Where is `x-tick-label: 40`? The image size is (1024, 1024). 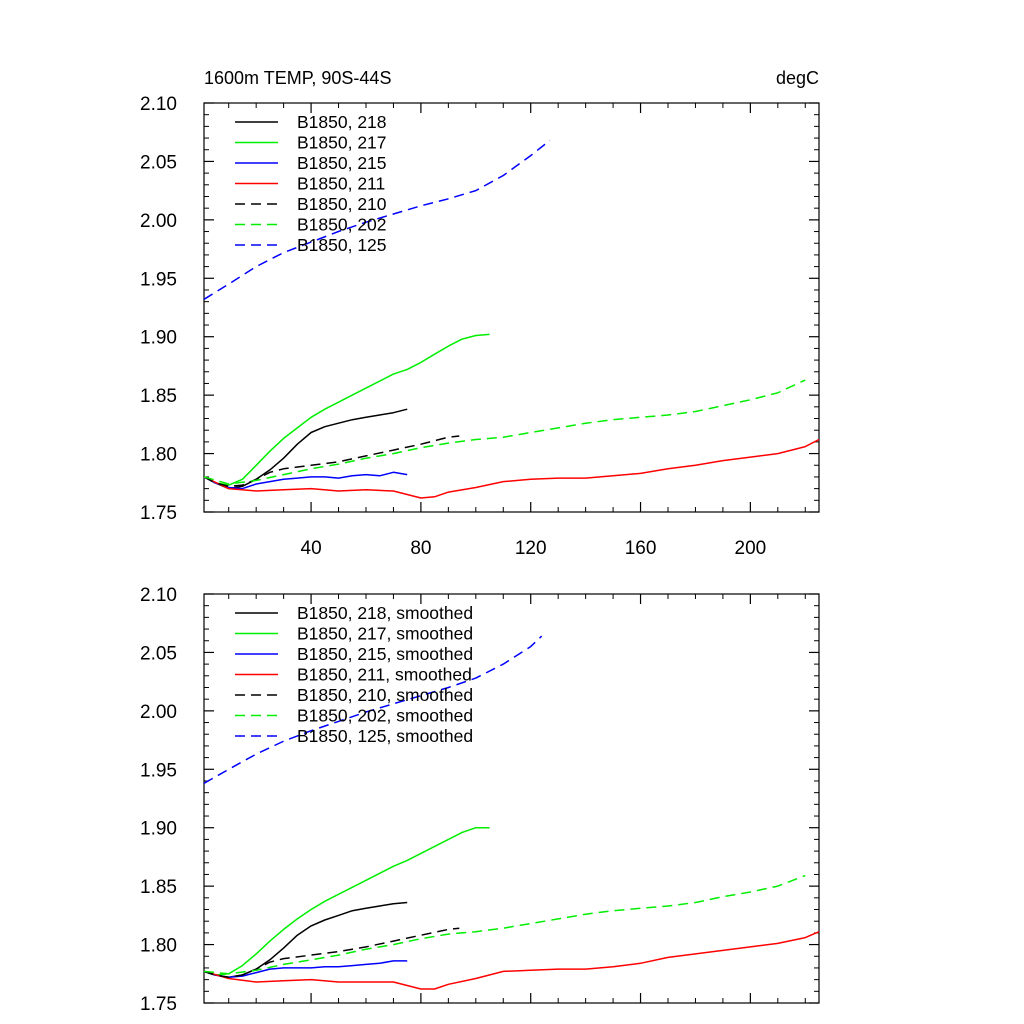 x-tick-label: 40 is located at coordinates (311, 548).